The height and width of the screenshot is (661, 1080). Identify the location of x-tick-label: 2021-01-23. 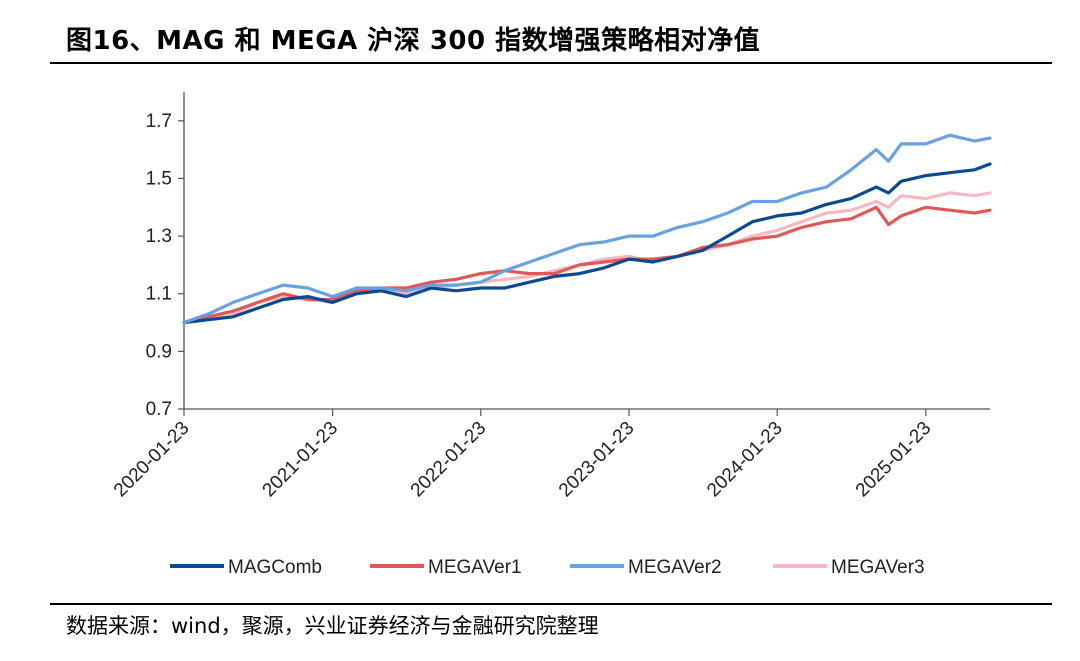
(301, 460).